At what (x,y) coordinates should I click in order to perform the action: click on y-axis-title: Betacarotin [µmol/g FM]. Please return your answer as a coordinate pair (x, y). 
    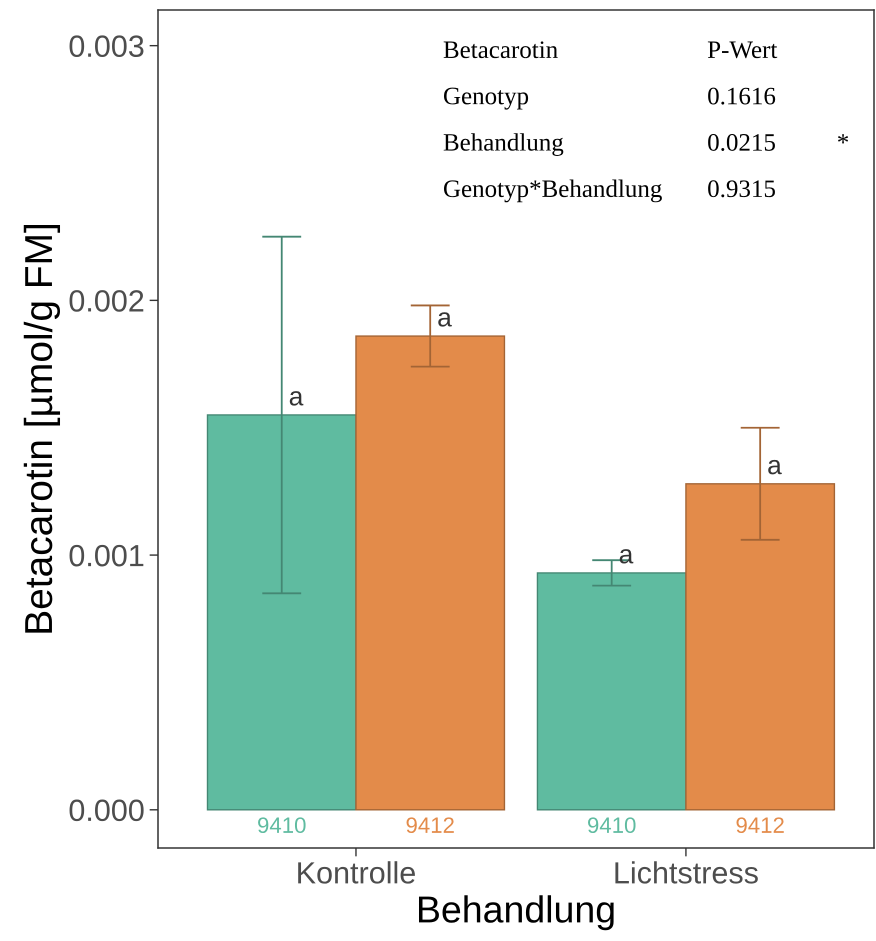
    Looking at the image, I should click on (42, 428).